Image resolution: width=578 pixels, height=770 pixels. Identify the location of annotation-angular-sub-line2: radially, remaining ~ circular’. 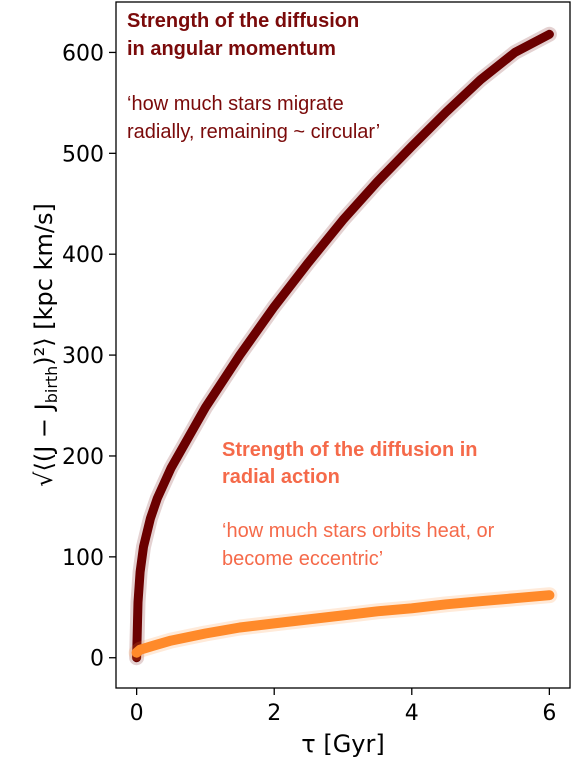
(253, 132).